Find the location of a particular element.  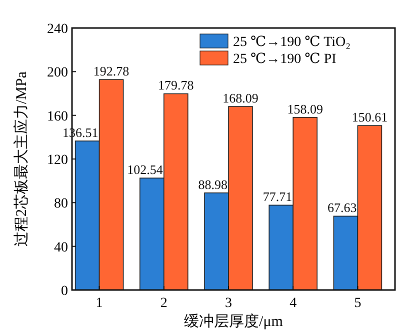

x-axis-title: 缓冲层厚度/μm is located at coordinates (234, 321).